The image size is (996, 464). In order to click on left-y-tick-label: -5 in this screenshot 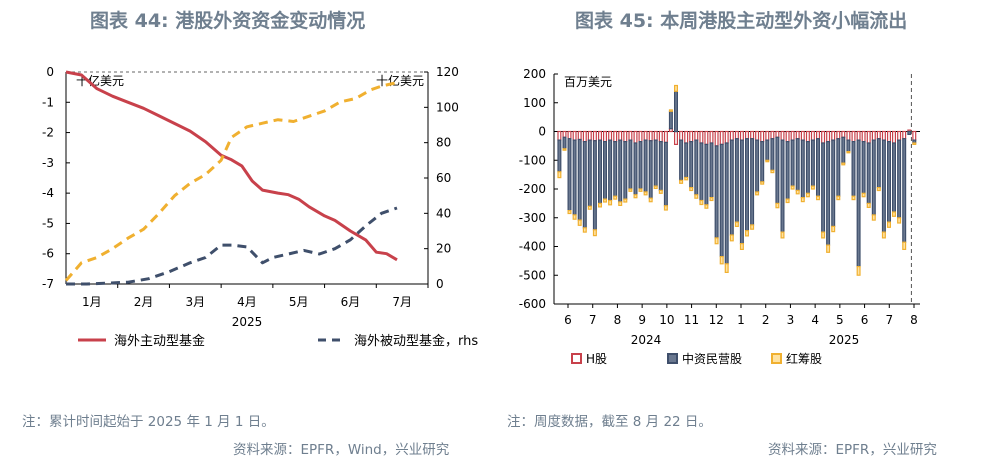, I will do `click(48, 223)`.